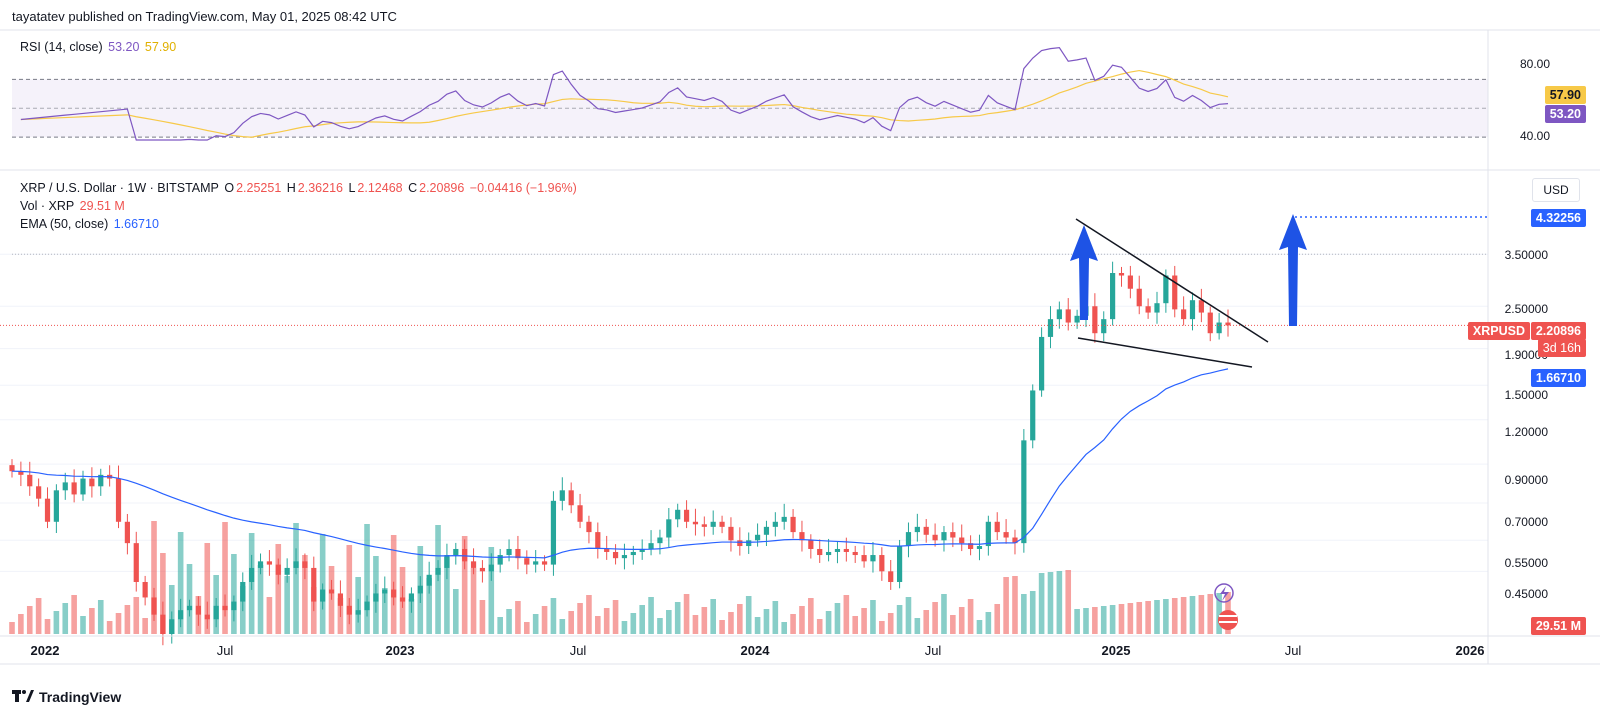 This screenshot has width=1600, height=717. I want to click on rsi-pane, so click(750, 93).